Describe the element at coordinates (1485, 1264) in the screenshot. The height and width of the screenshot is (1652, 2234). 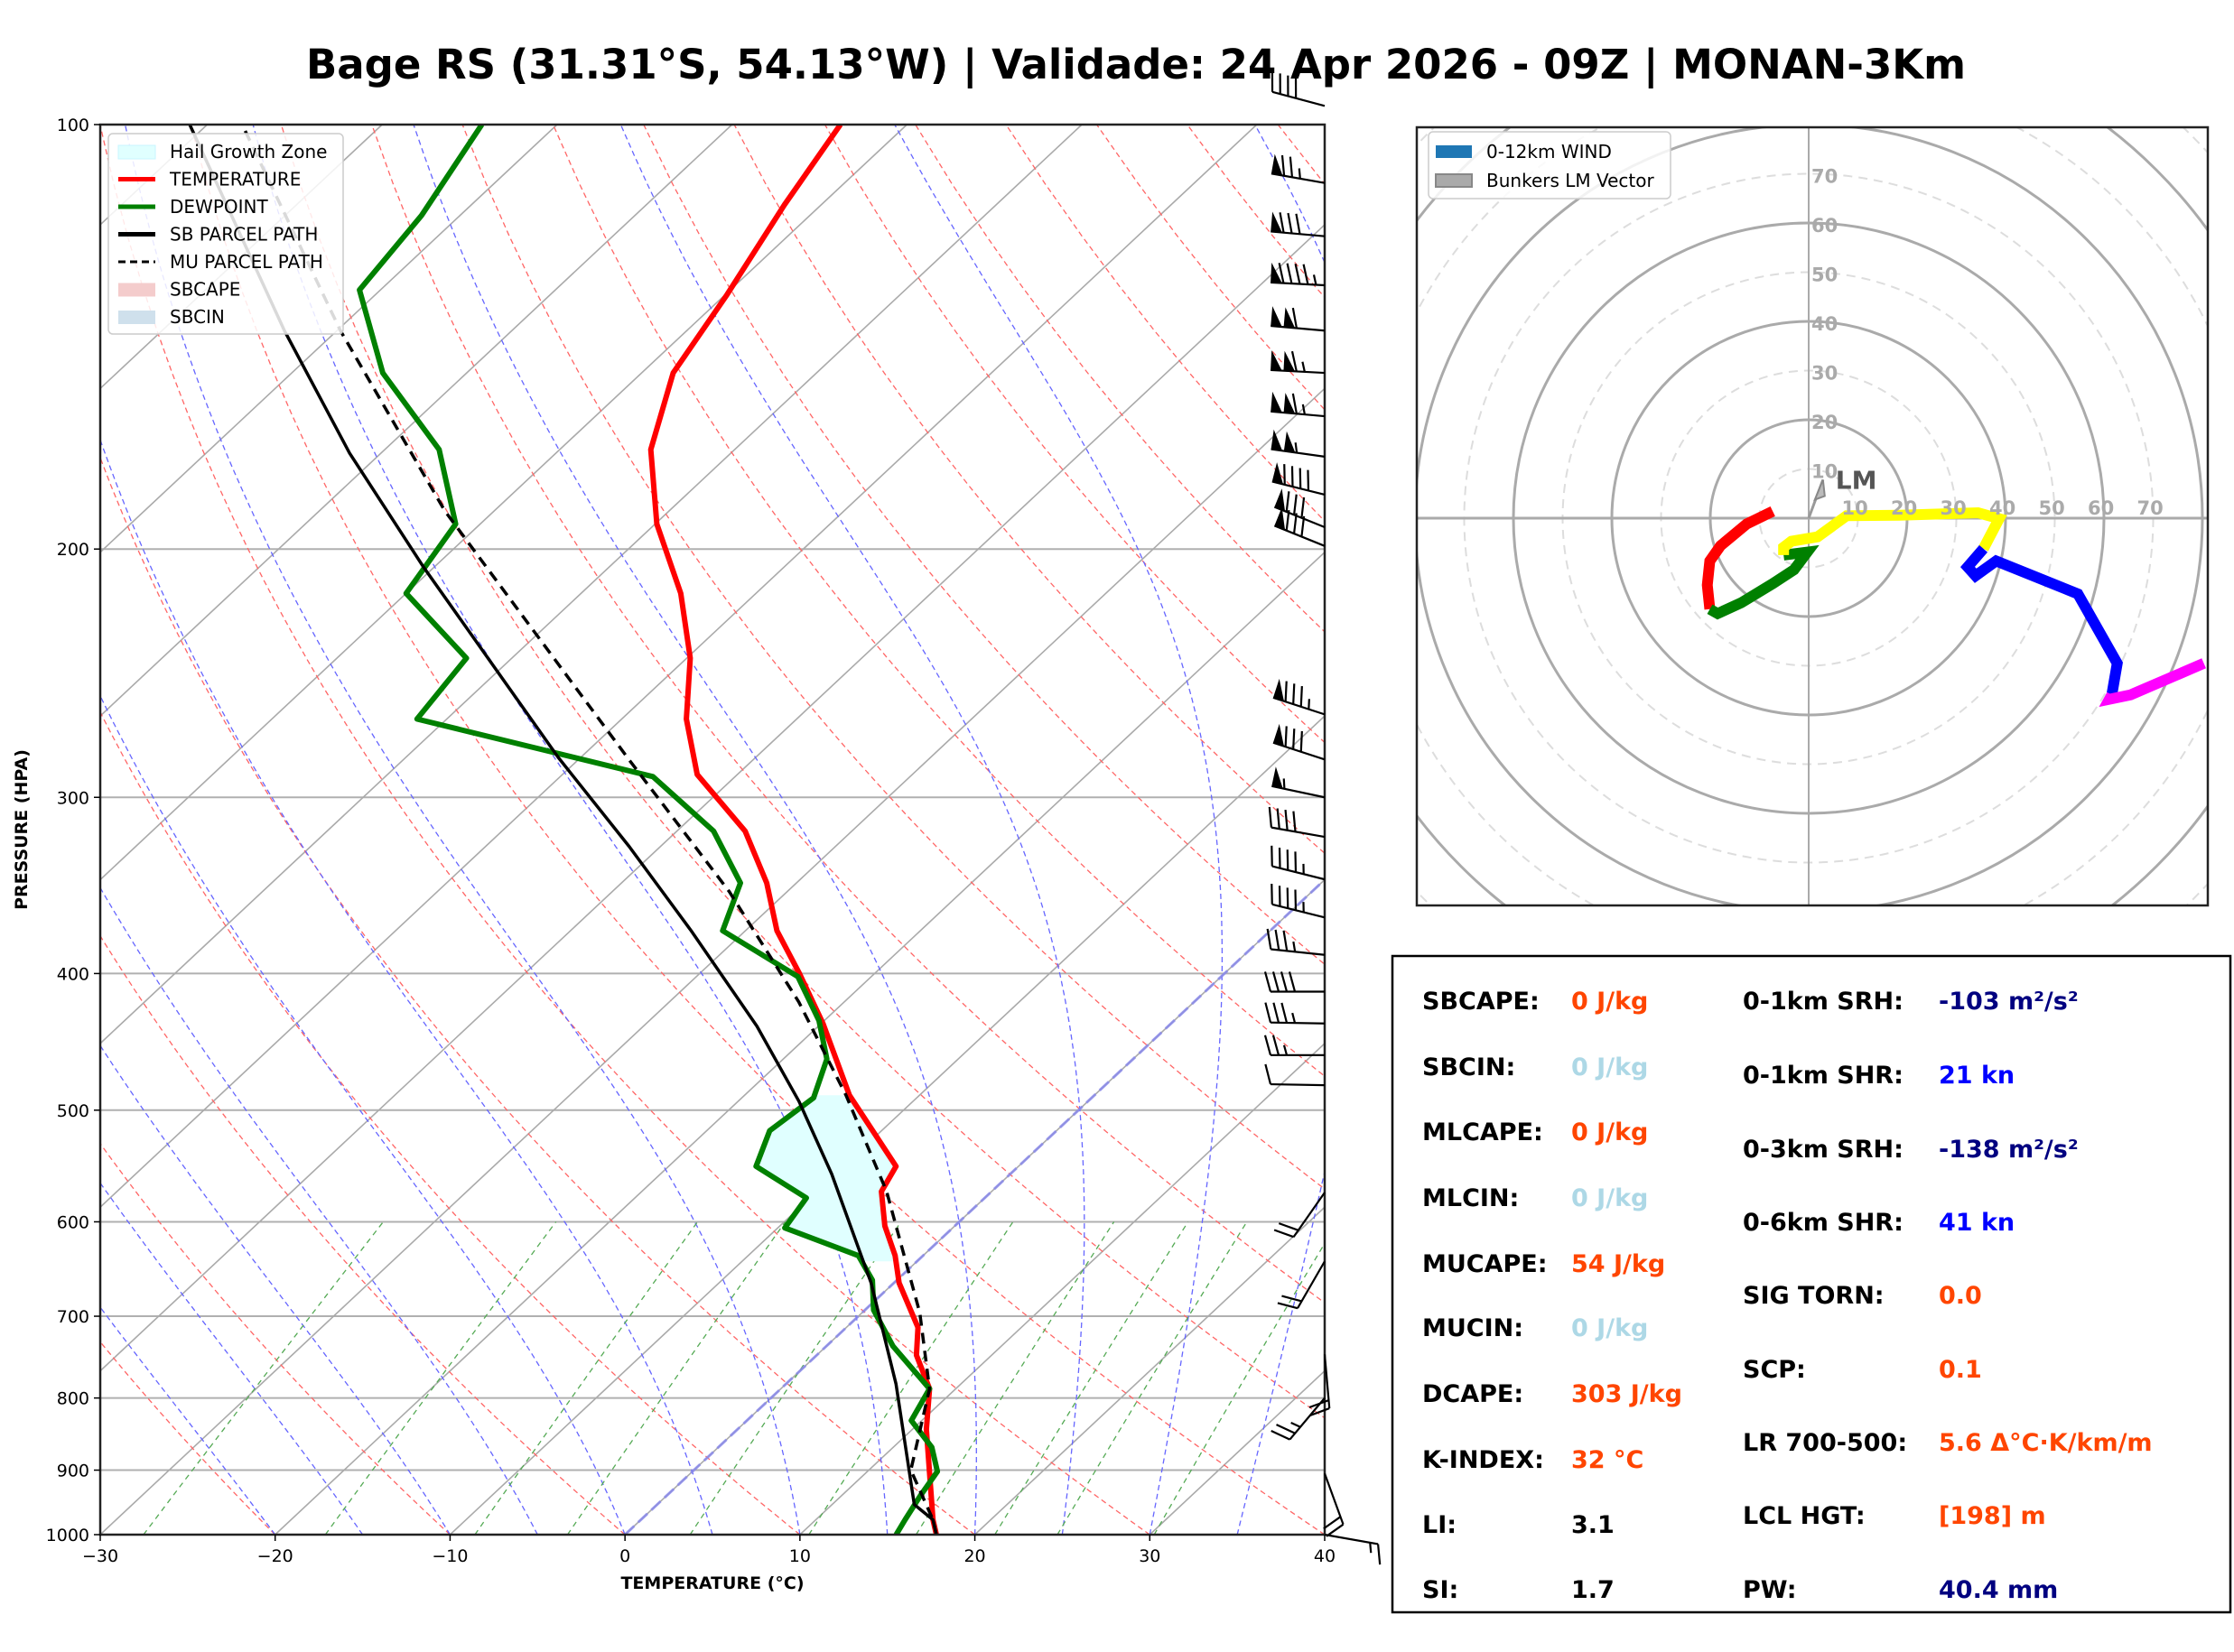
I see `stat-label: MUCAPE:` at that location.